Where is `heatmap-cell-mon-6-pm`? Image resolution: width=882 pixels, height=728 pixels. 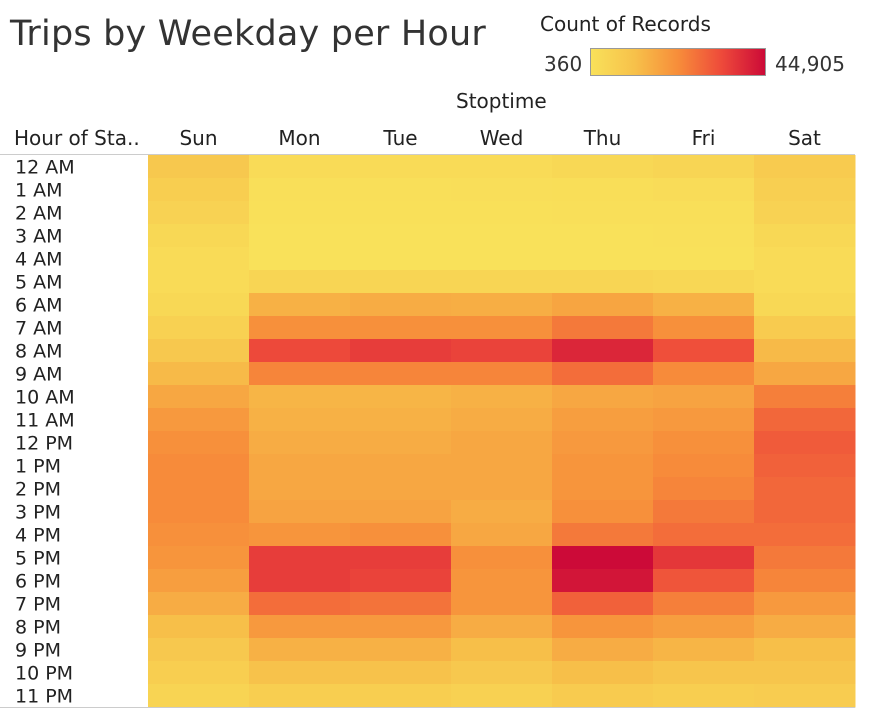
heatmap-cell-mon-6-pm is located at coordinates (300, 581).